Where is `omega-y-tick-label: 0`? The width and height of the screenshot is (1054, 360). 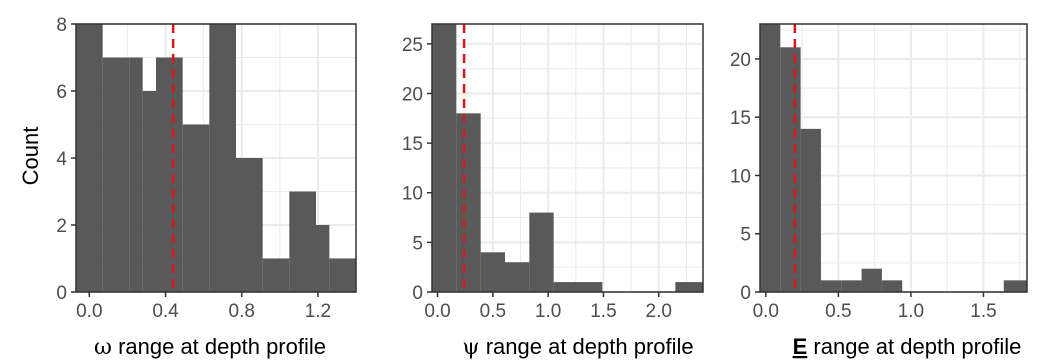
omega-y-tick-label: 0 is located at coordinates (61, 293).